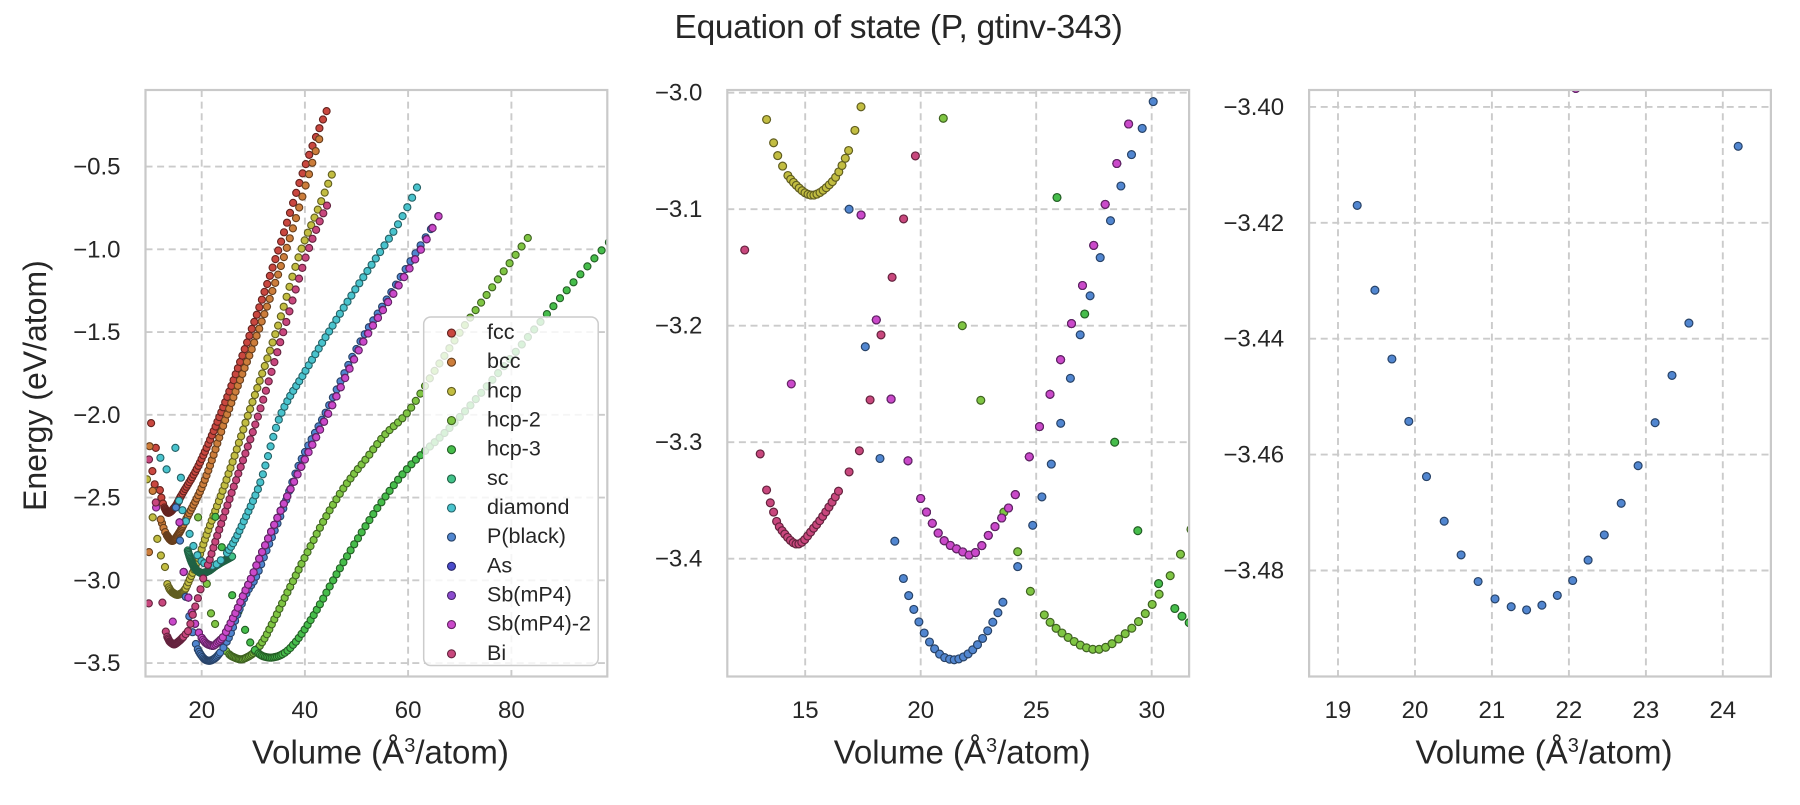  Describe the element at coordinates (1569, 710) in the screenshot. I see `svg-text: 22` at that location.